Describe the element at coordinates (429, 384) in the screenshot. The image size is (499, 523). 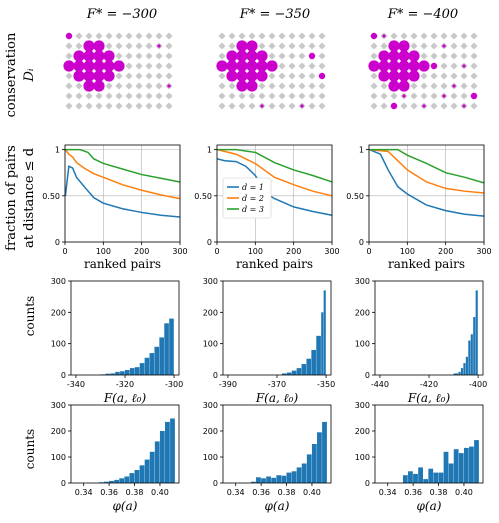
I see `x-tick-label: -420` at that location.